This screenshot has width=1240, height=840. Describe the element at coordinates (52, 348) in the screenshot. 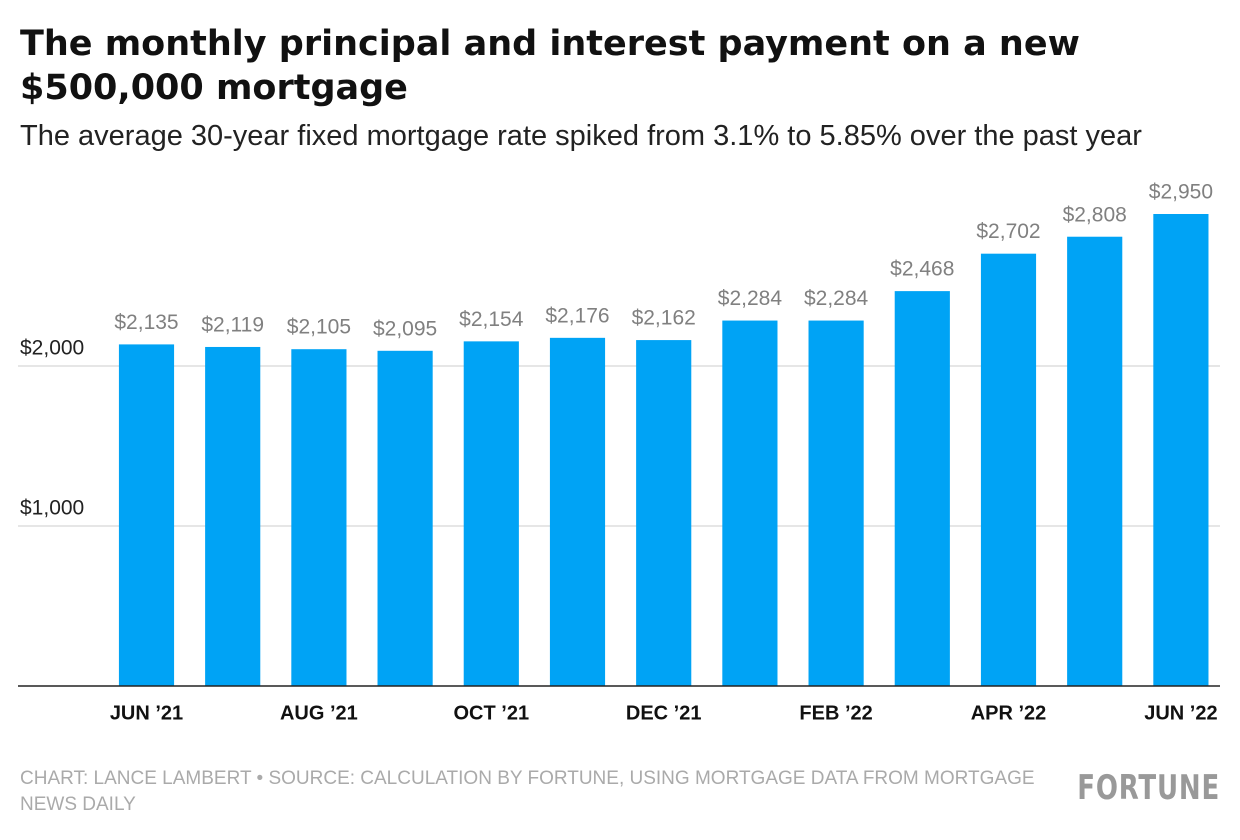

I see `y-tick-label: $2,000` at that location.